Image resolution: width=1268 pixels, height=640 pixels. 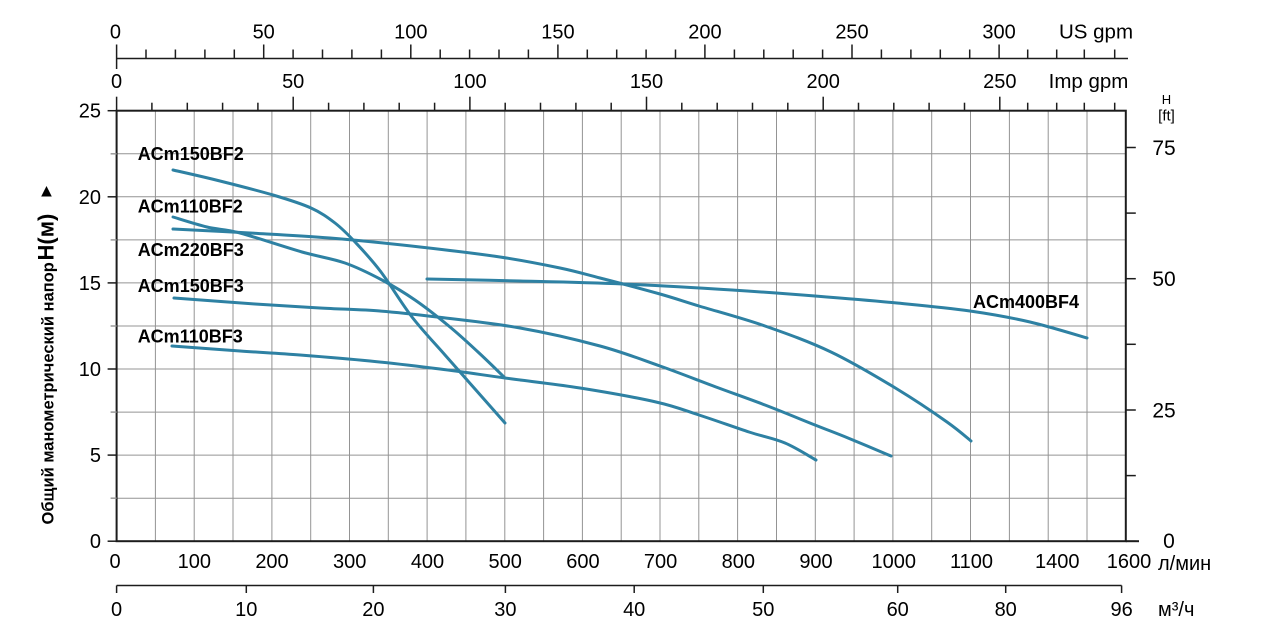 I want to click on svg-text: 800, so click(x=738, y=562).